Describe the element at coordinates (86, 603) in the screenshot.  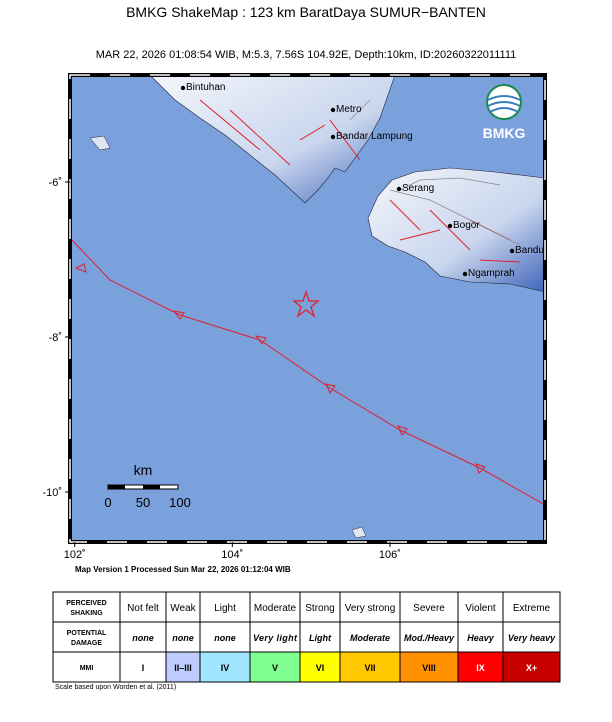
I see `legend-header: PERCEIVED` at that location.